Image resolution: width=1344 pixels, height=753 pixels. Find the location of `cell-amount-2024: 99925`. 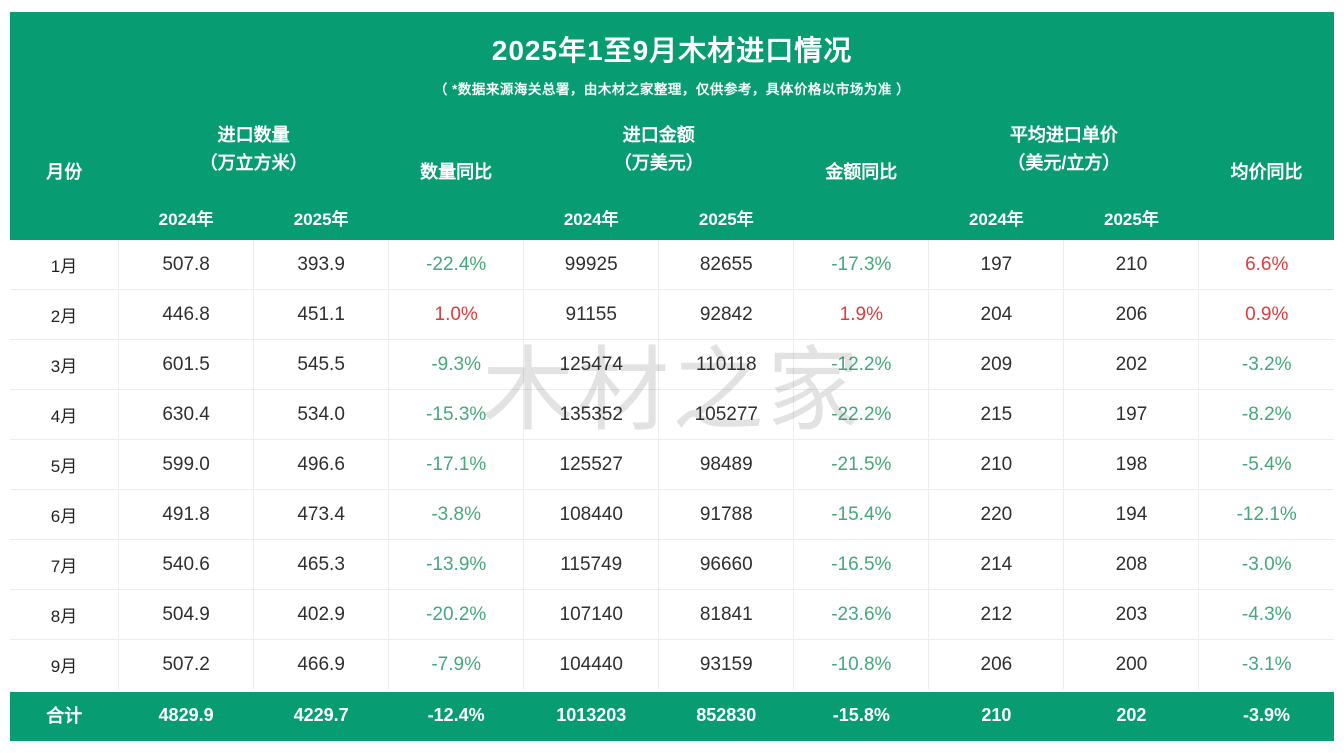

cell-amount-2024: 99925 is located at coordinates (591, 265).